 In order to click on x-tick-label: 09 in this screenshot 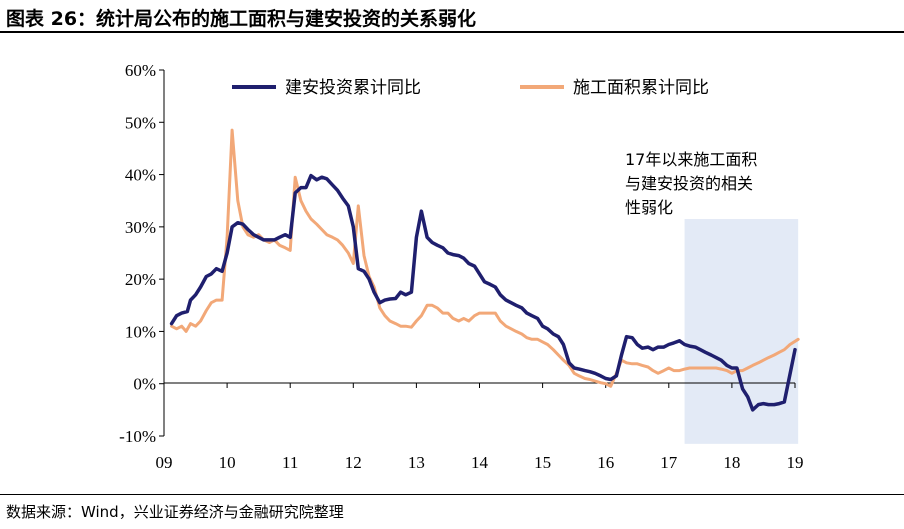, I will do `click(164, 462)`.